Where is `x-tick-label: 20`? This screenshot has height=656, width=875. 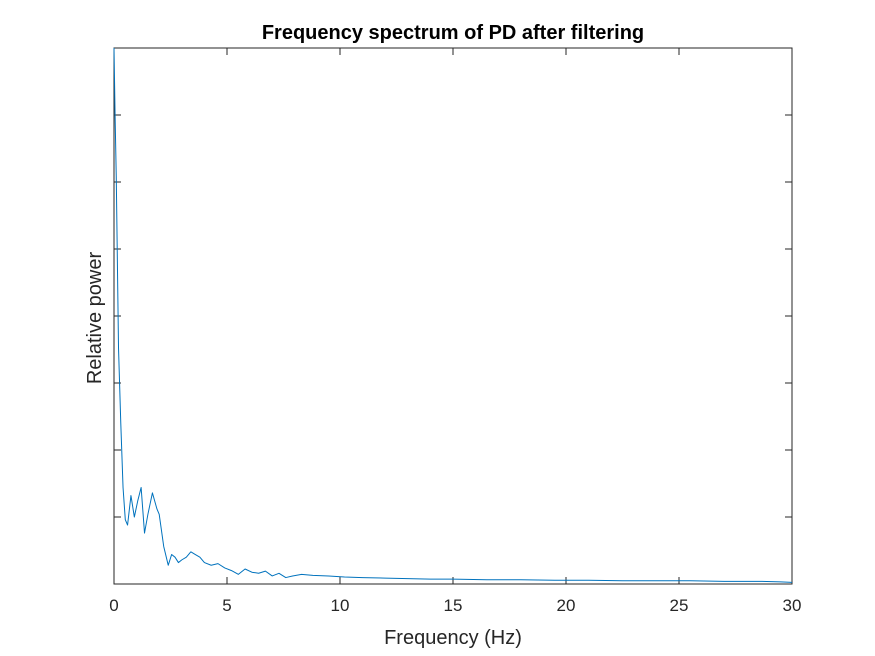
x-tick-label: 20 is located at coordinates (566, 605).